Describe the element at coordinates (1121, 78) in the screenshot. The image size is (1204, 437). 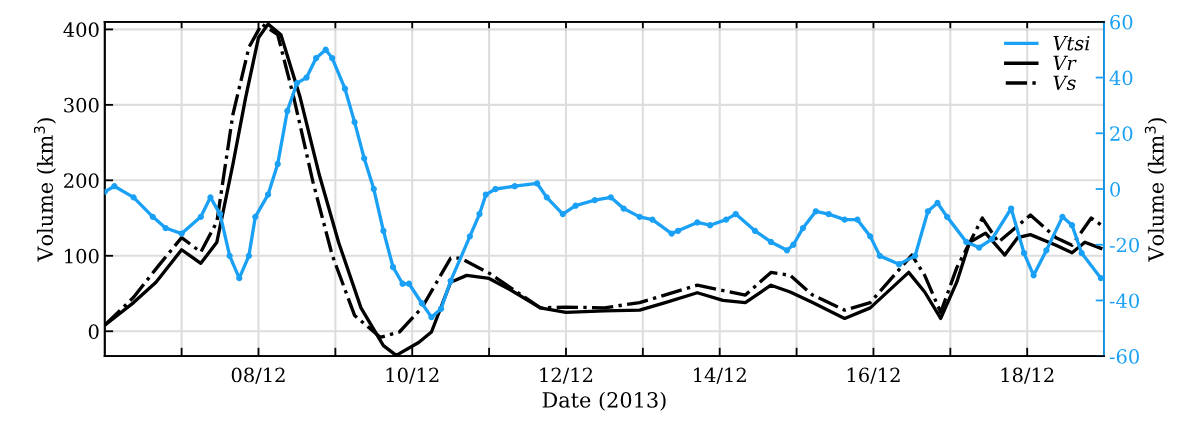
I see `y2-tick-label: 40` at that location.